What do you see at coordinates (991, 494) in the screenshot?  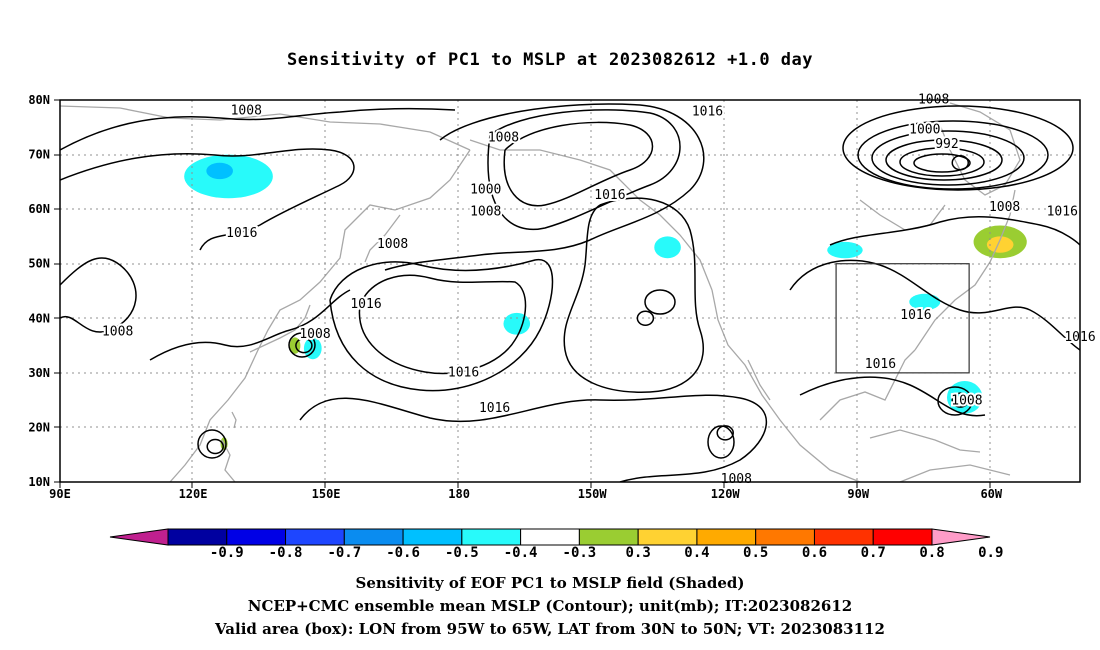 I see `lon-label: 60W` at bounding box center [991, 494].